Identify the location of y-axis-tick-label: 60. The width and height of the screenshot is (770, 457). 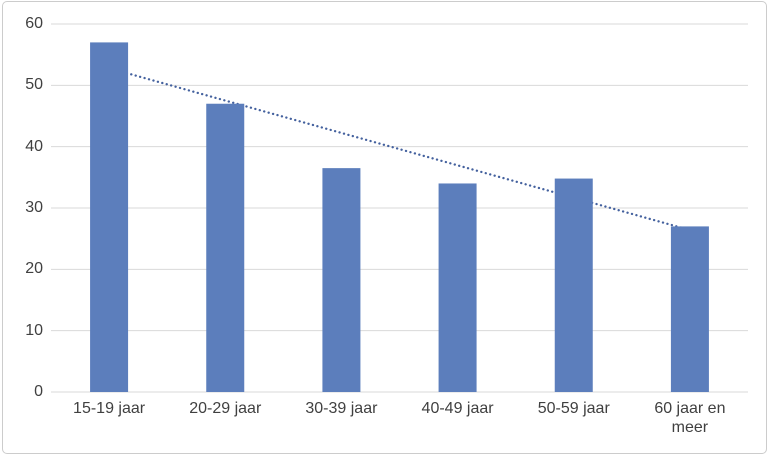
(34, 23).